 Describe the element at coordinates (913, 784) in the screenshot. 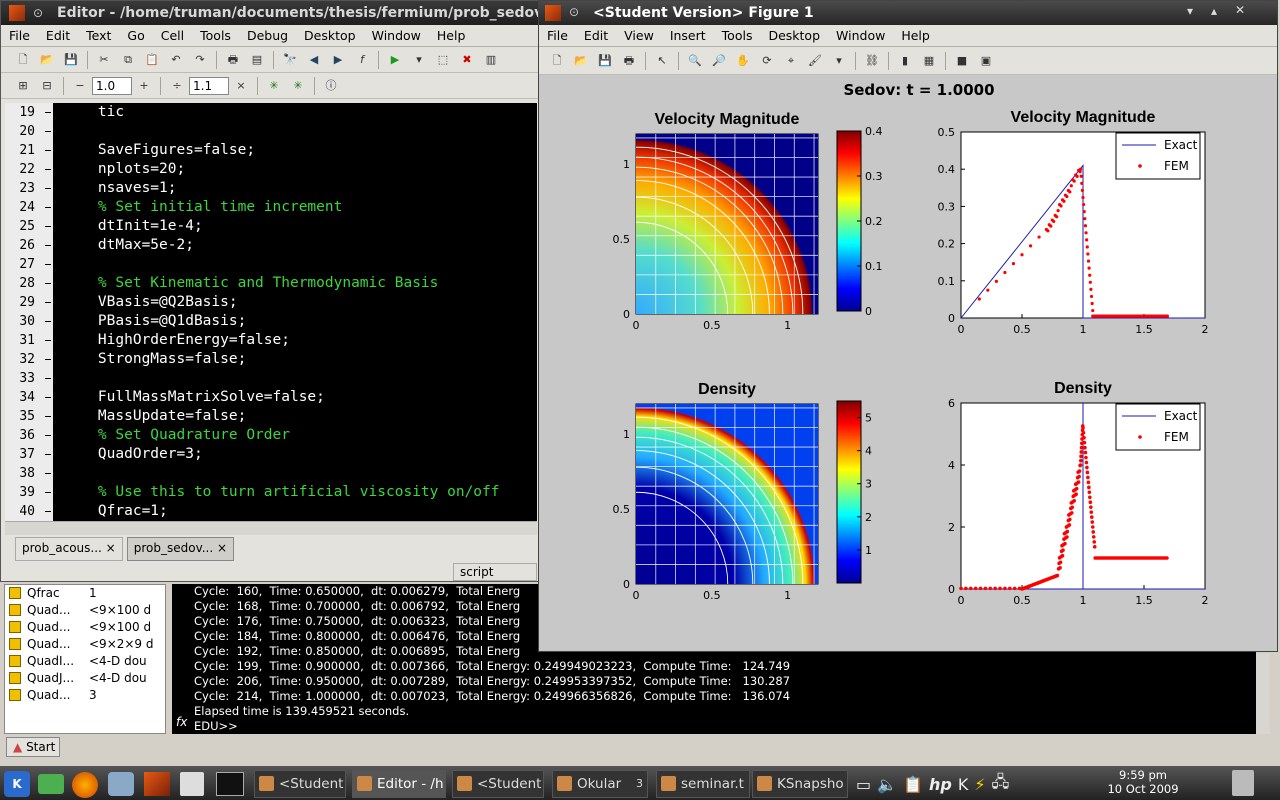

I see `clipboard-icon: 📋` at that location.